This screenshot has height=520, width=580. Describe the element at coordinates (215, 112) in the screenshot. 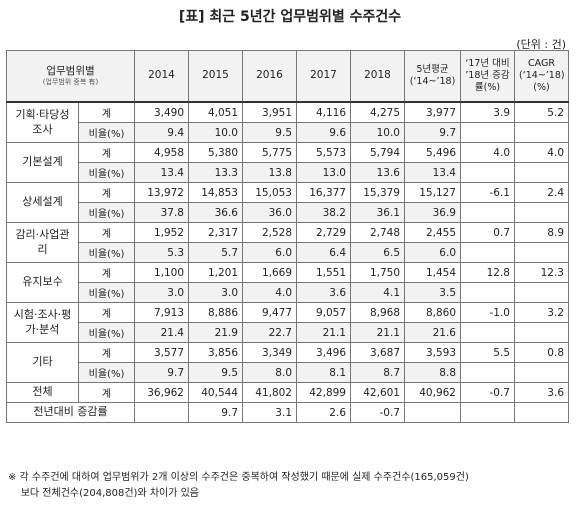

I see `count-cell: 4,051` at that location.